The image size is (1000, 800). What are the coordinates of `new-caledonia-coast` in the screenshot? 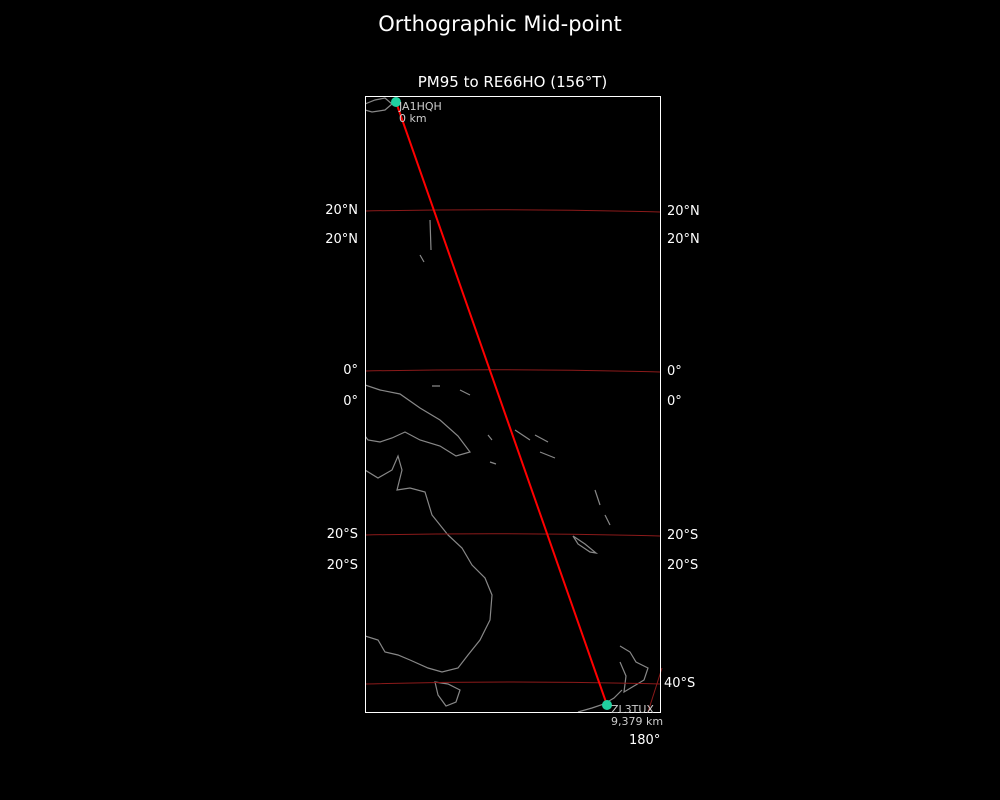 It's located at (585, 544).